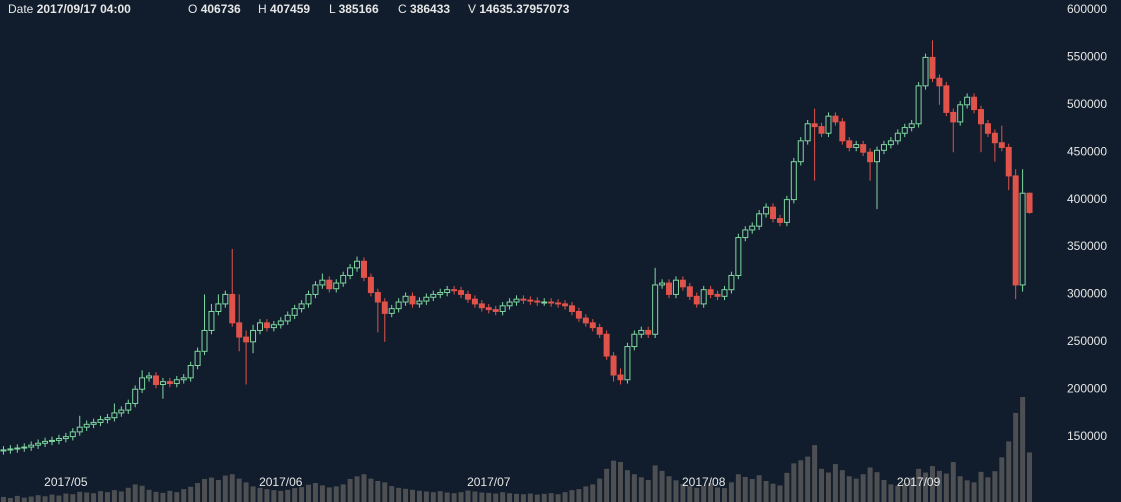 This screenshot has height=502, width=1121. I want to click on value: 14635.37957073, so click(524, 9).